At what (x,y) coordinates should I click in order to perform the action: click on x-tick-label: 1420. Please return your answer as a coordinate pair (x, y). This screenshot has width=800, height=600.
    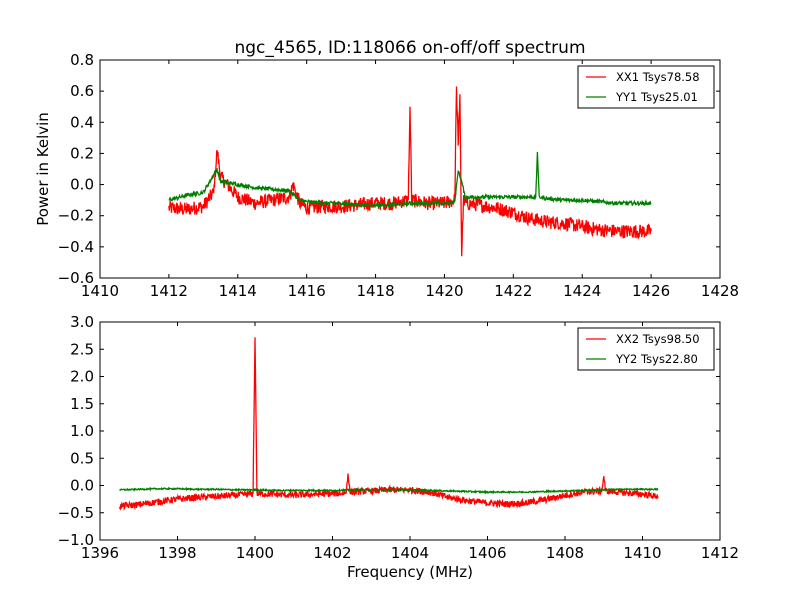
    Looking at the image, I should click on (444, 291).